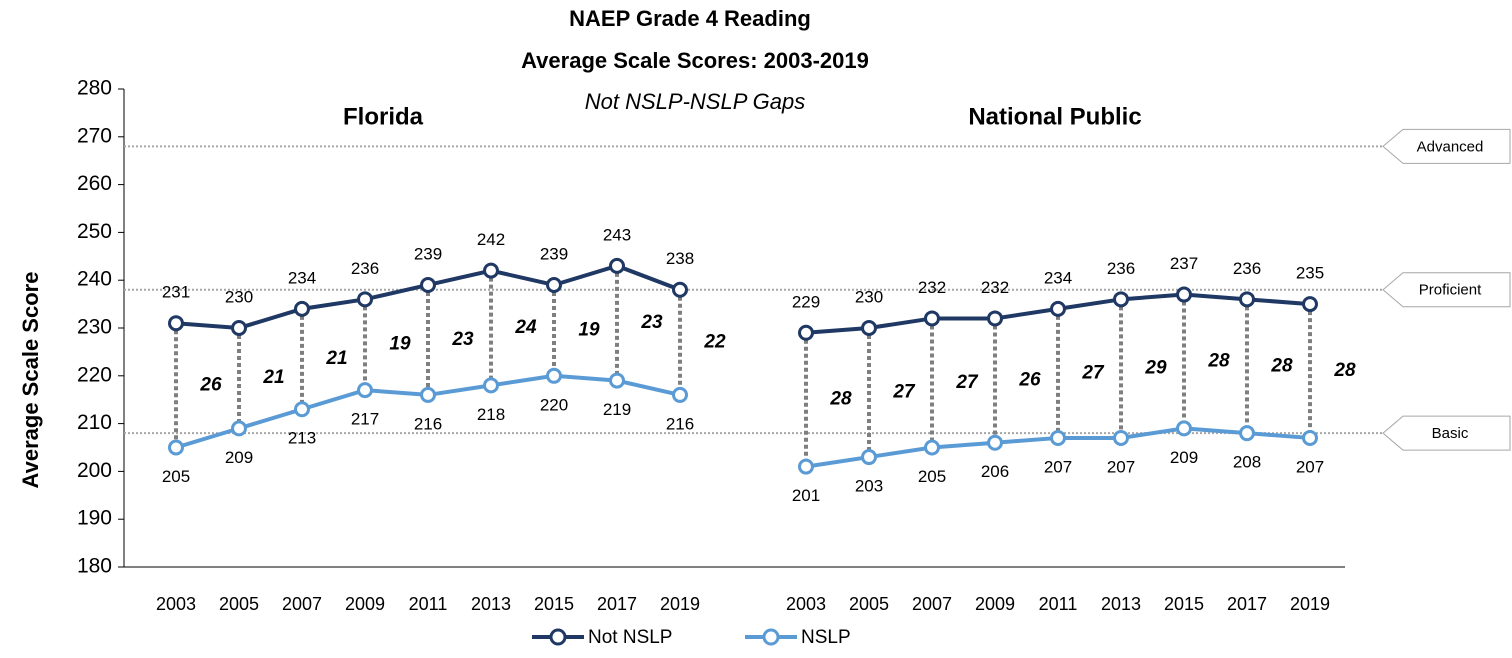 This screenshot has width=1512, height=658. Describe the element at coordinates (1155, 368) in the screenshot. I see `gap-label: 29` at that location.